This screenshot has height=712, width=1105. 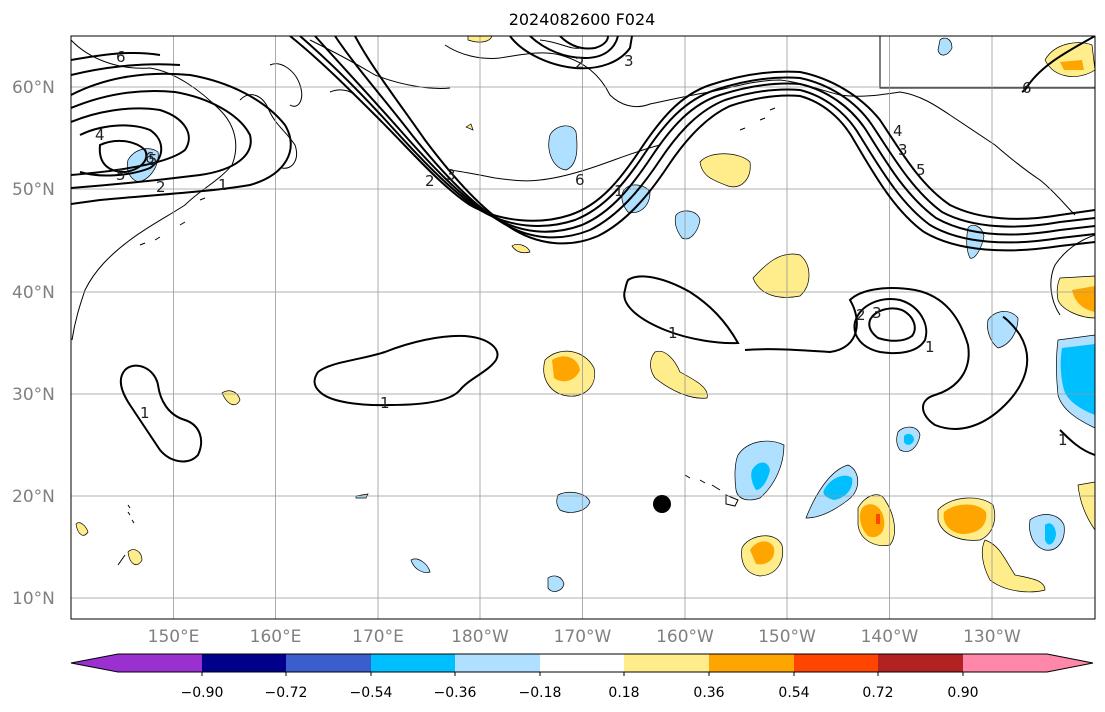 I want to click on lat-label: 20°N, so click(x=33, y=497).